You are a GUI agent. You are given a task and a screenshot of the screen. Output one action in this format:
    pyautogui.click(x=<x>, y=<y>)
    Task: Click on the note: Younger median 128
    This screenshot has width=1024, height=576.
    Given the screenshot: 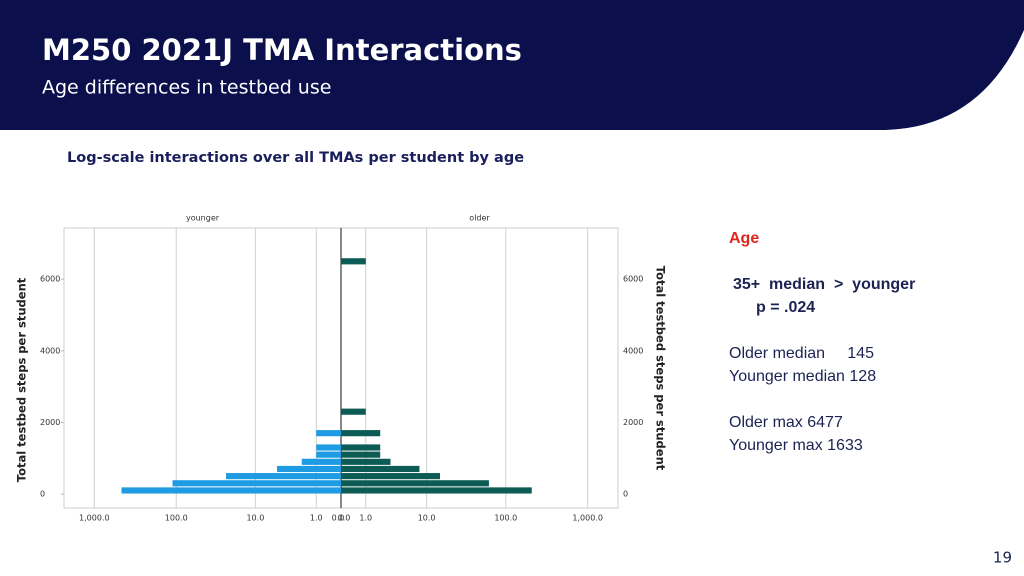 What is the action you would take?
    pyautogui.click(x=802, y=376)
    